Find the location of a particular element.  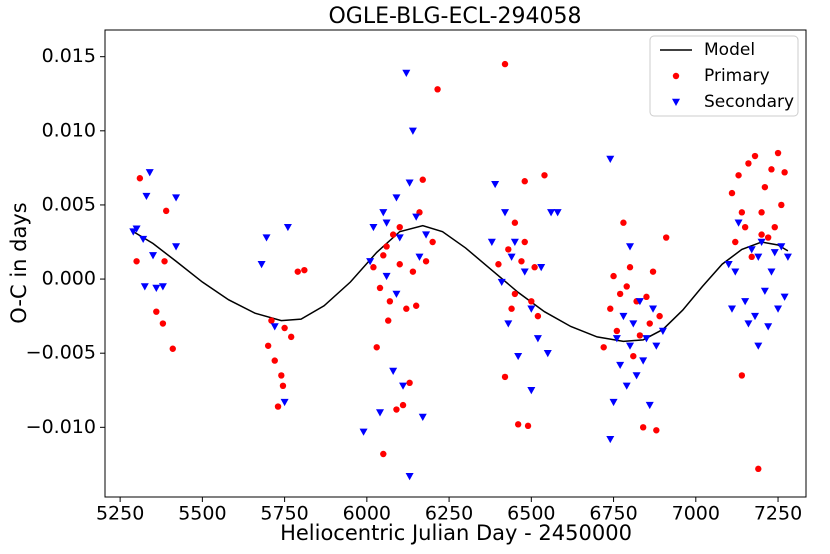

y-tick-label: 0.005 is located at coordinates (69, 204).